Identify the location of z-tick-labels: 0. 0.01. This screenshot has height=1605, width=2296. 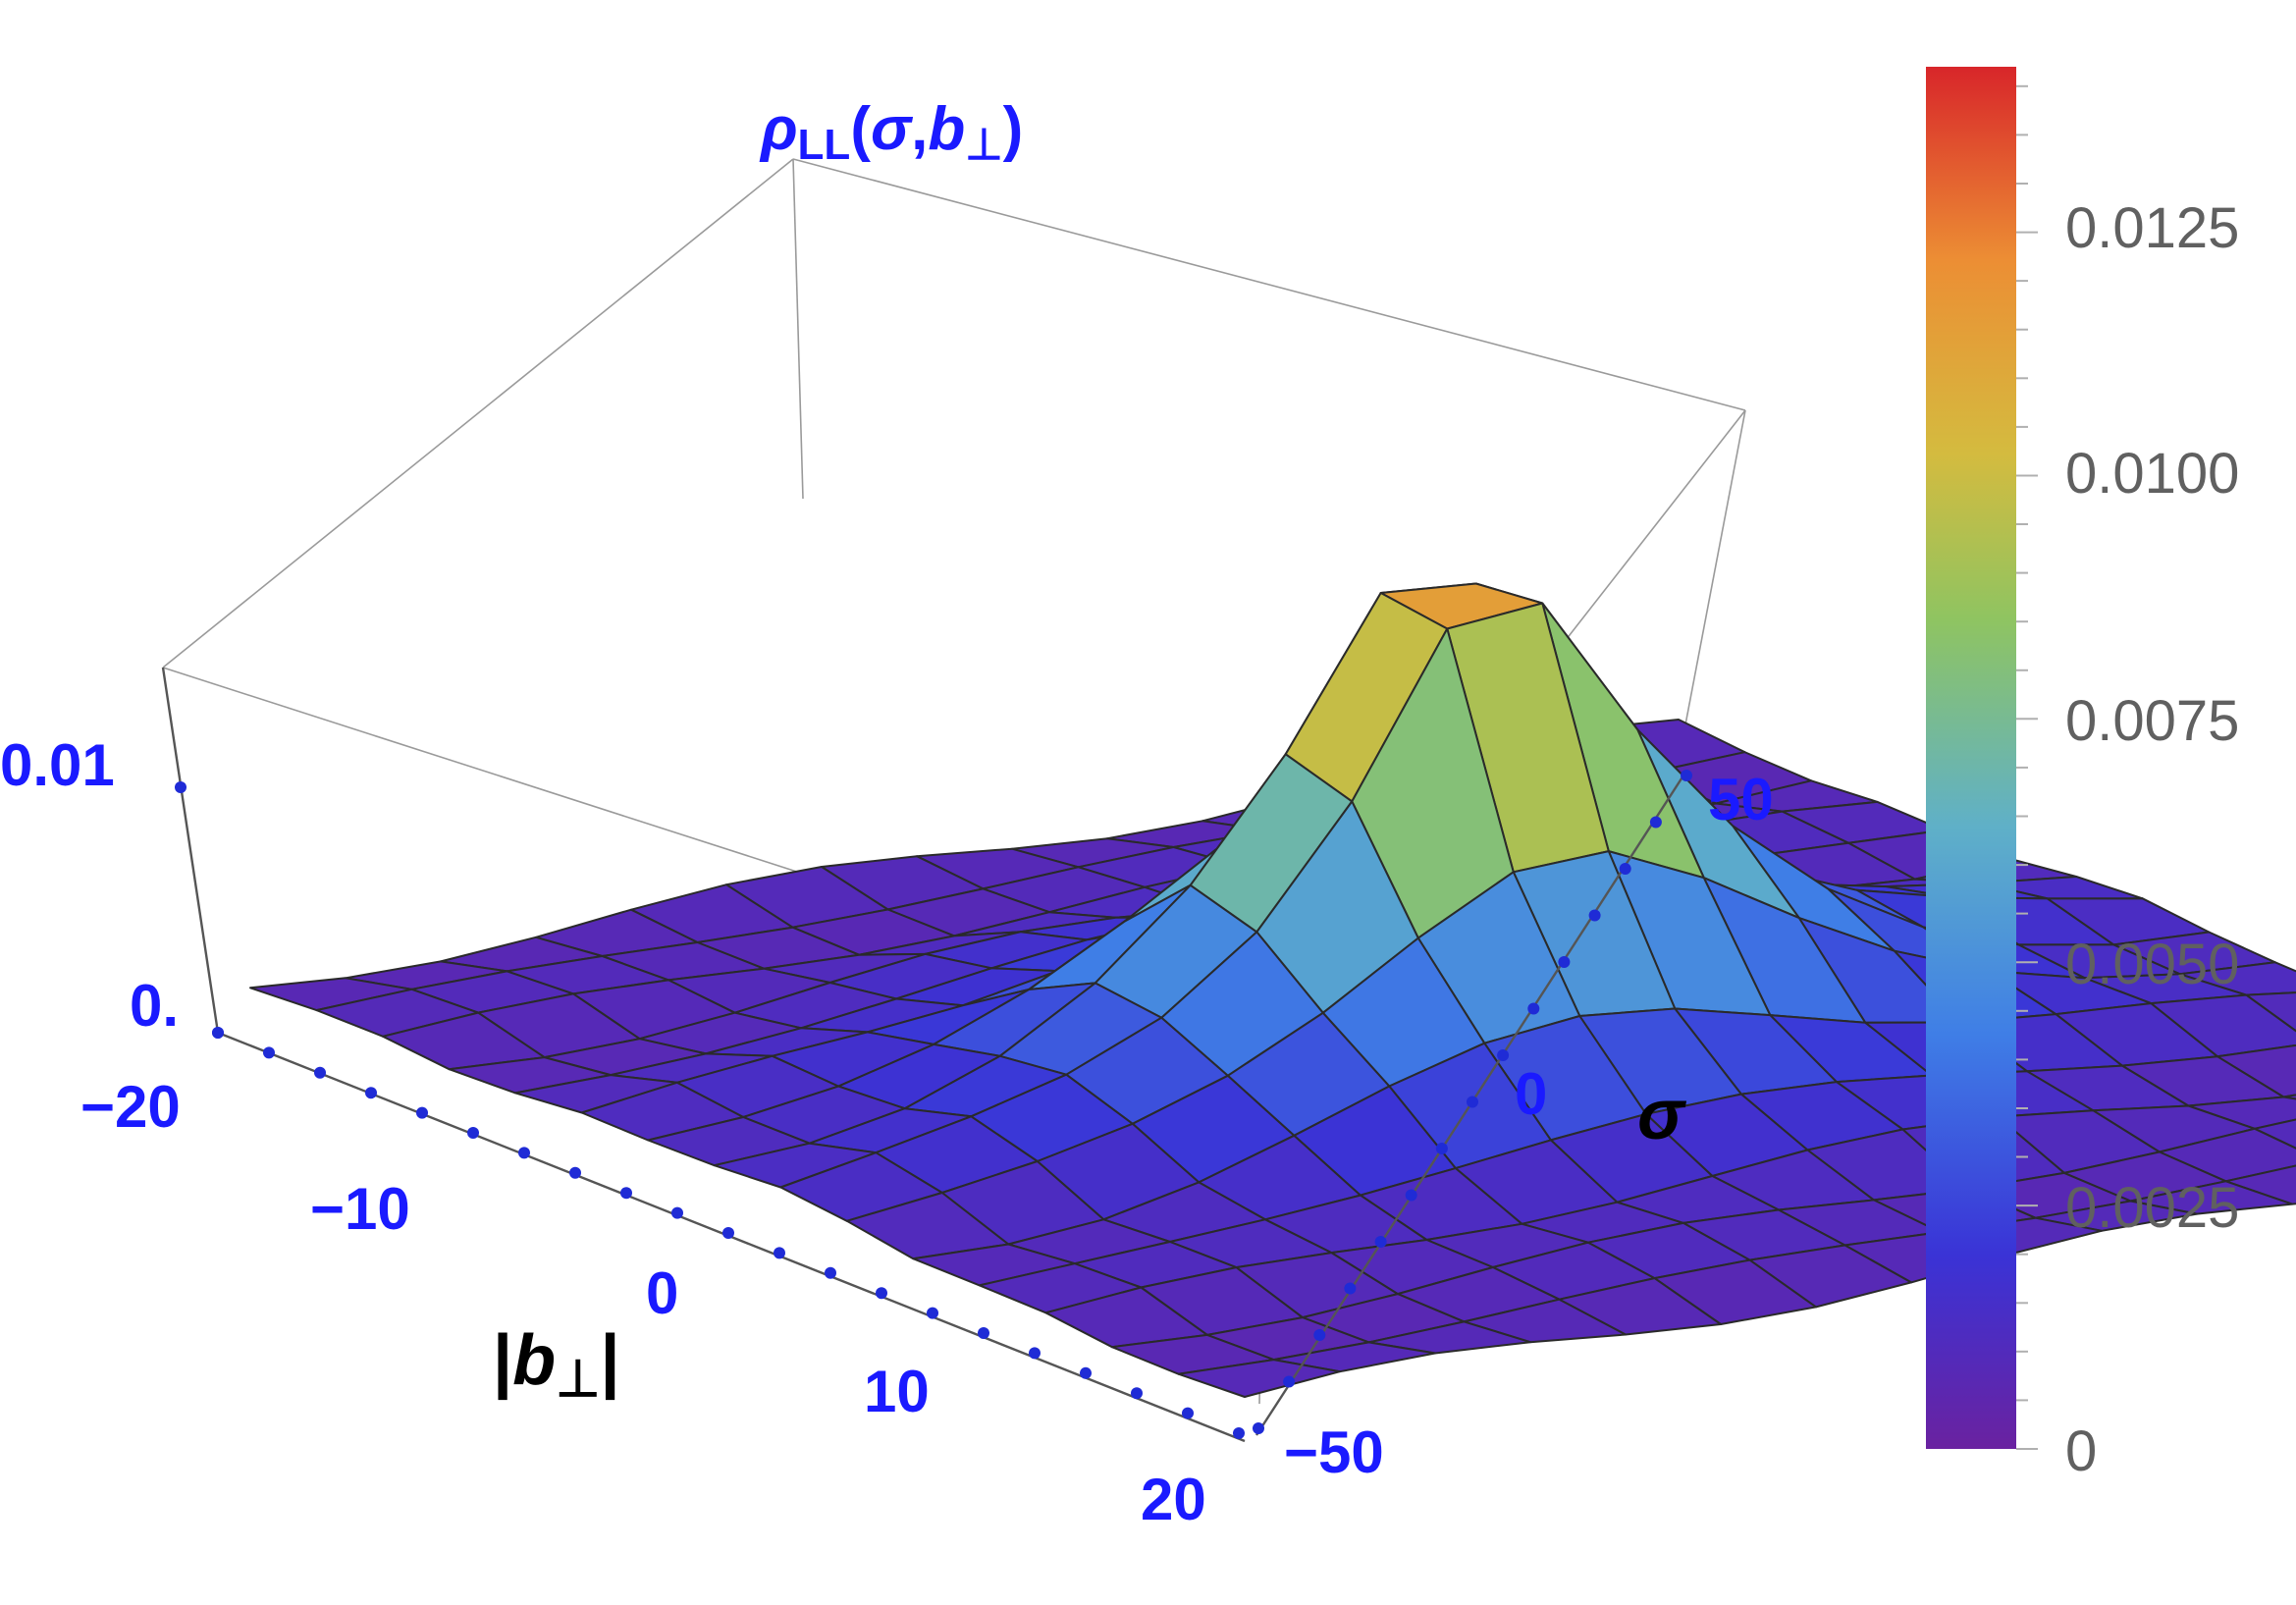
(90, 885).